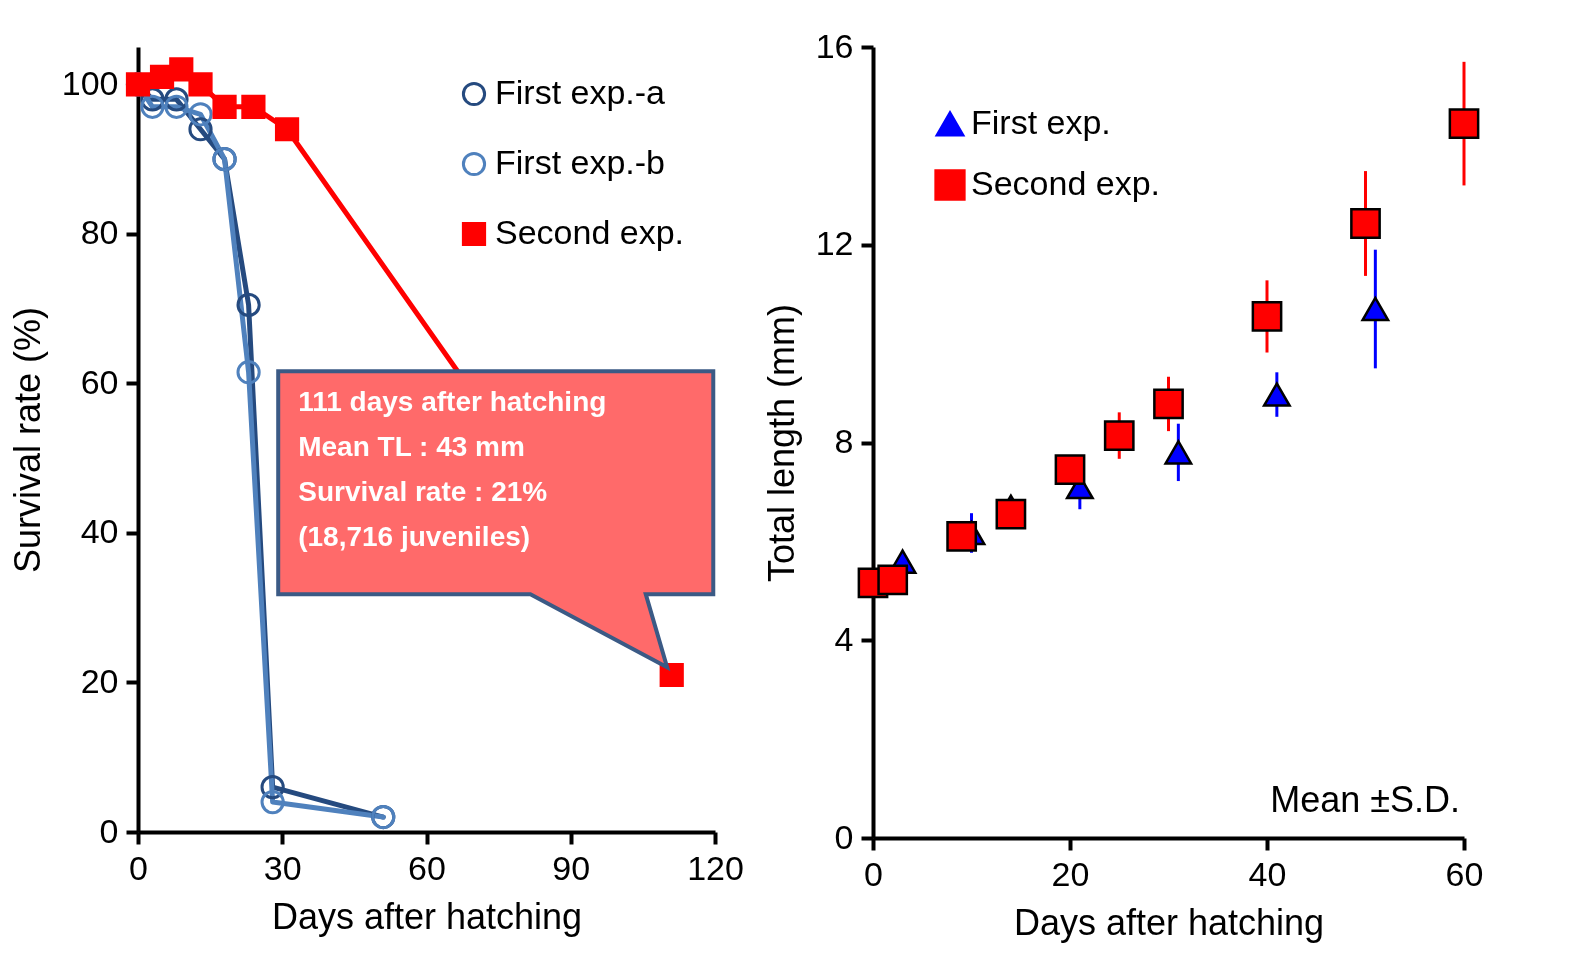 This screenshot has width=1576, height=979. Describe the element at coordinates (1041, 122) in the screenshot. I see `legend-label: First exp.` at that location.